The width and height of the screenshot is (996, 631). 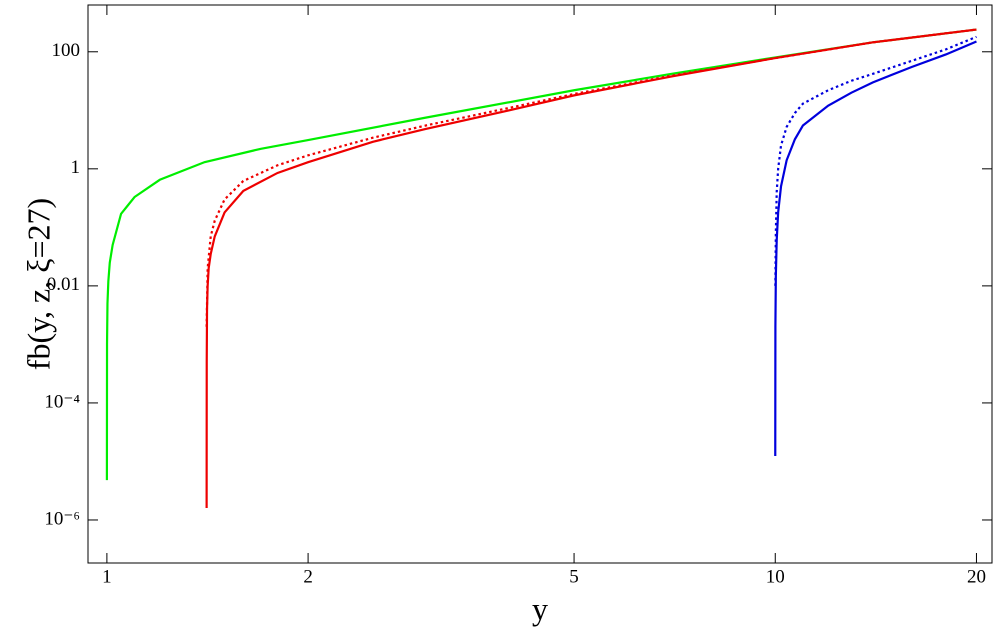 What do you see at coordinates (308, 576) in the screenshot?
I see `x-tick-label: 2` at bounding box center [308, 576].